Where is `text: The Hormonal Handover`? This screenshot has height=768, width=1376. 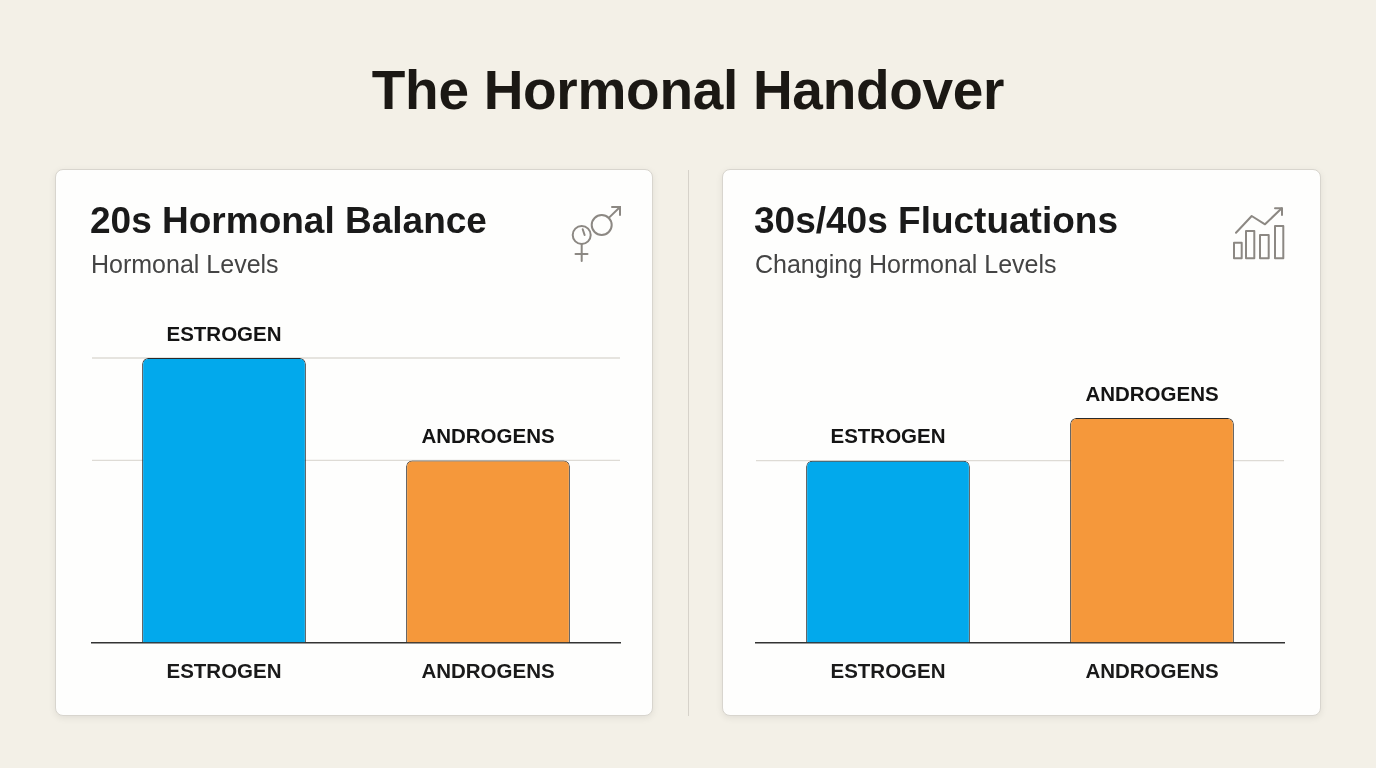
text: The Hormonal Handover is located at coordinates (688, 90).